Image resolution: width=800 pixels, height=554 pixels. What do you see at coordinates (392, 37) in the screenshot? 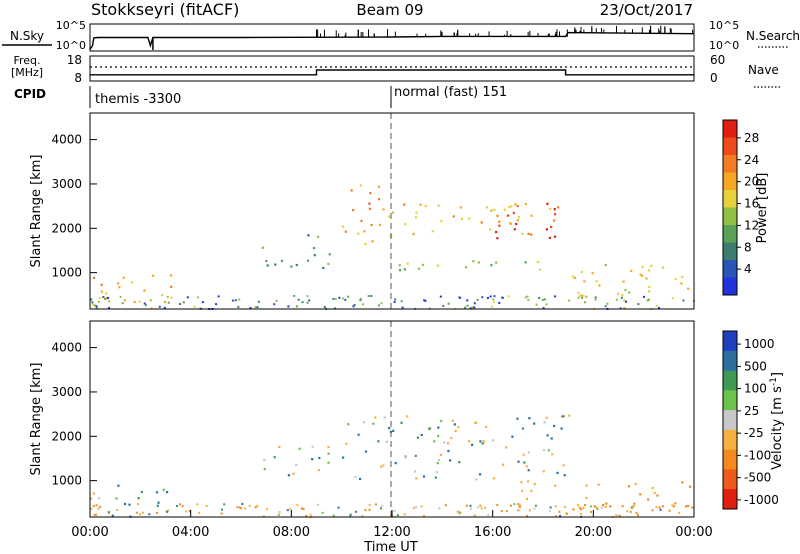
I see `noise-panel-frame` at bounding box center [392, 37].